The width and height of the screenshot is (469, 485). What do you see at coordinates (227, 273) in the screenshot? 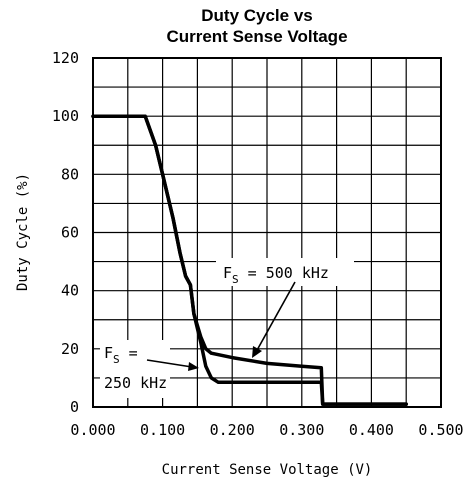
I see `annotation-500-prefix: F` at bounding box center [227, 273].